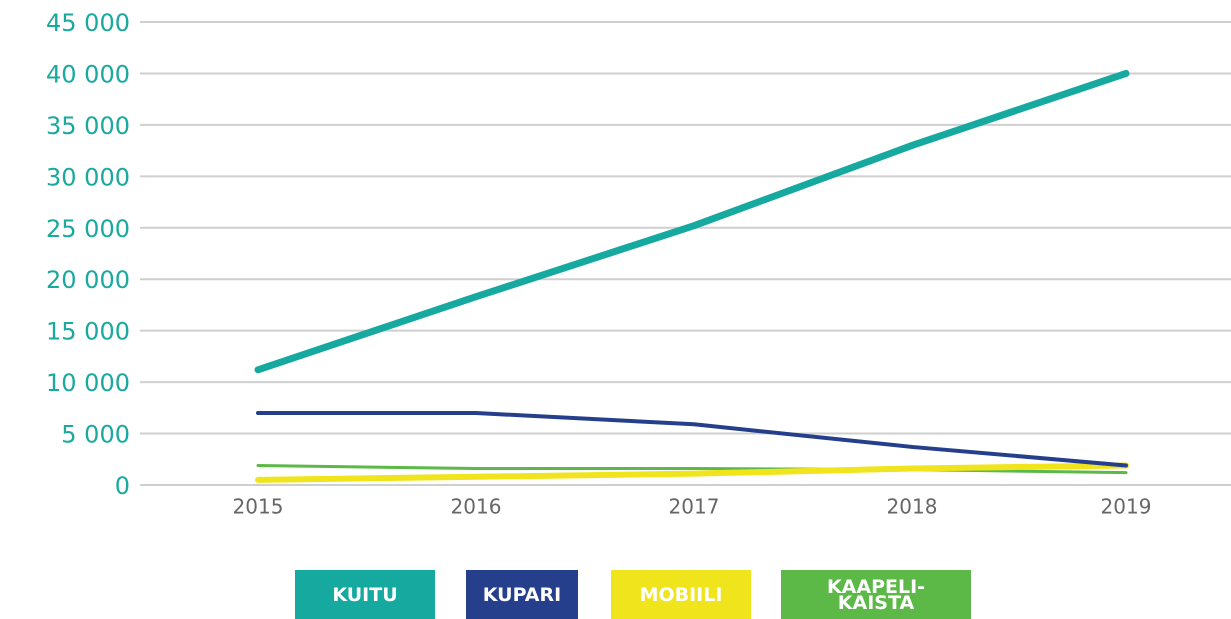 The image size is (1231, 619). Describe the element at coordinates (365, 594) in the screenshot. I see `legend-entry: KUITU` at that location.